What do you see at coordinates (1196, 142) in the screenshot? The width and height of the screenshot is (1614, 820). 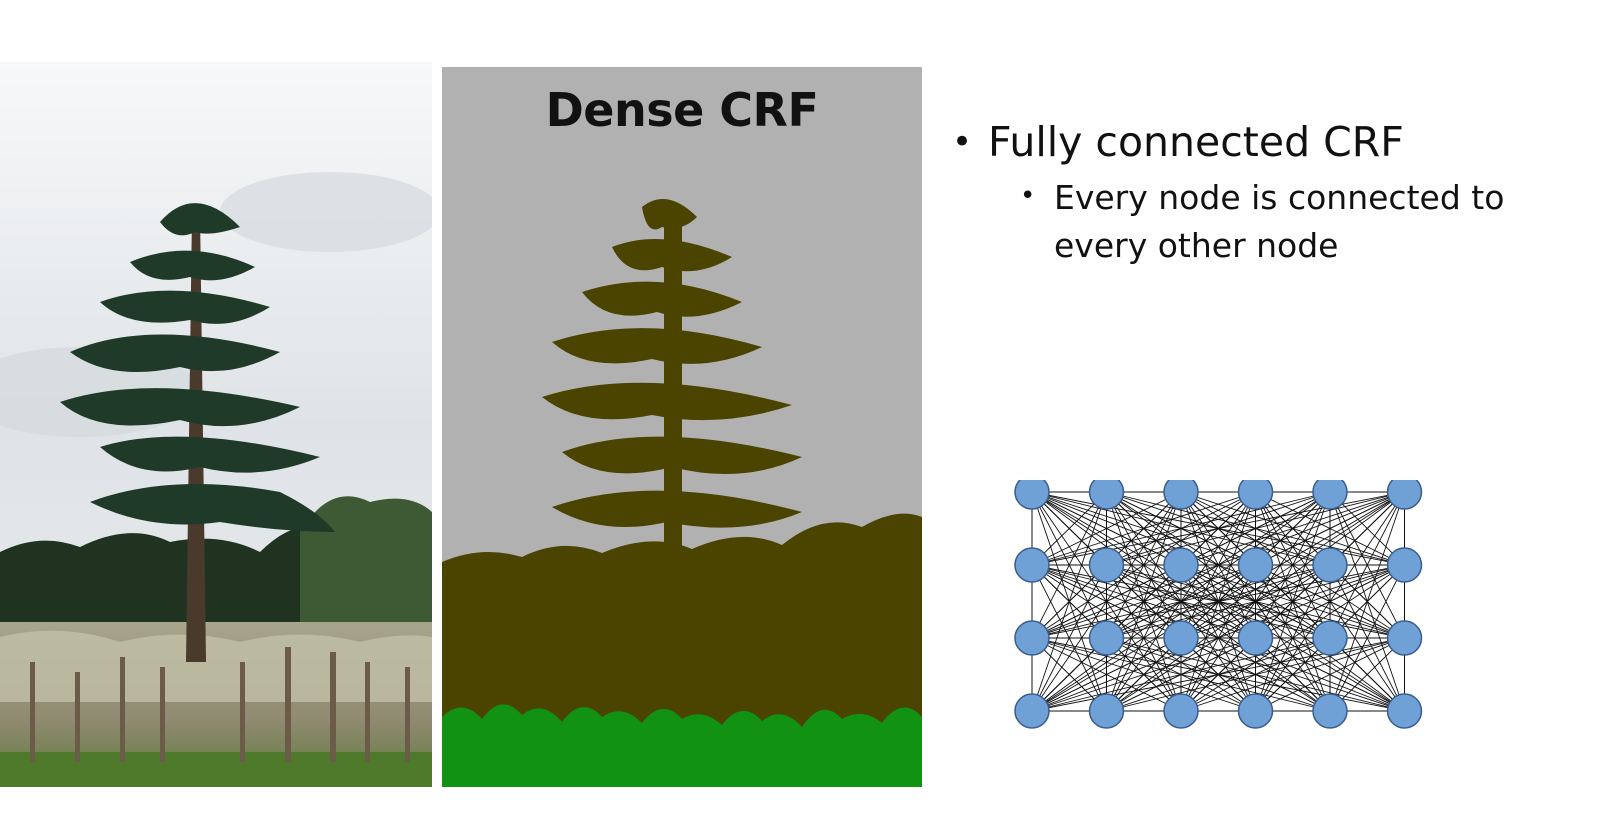 I see `bullet-level-1-text: Fully connected CRF` at bounding box center [1196, 142].